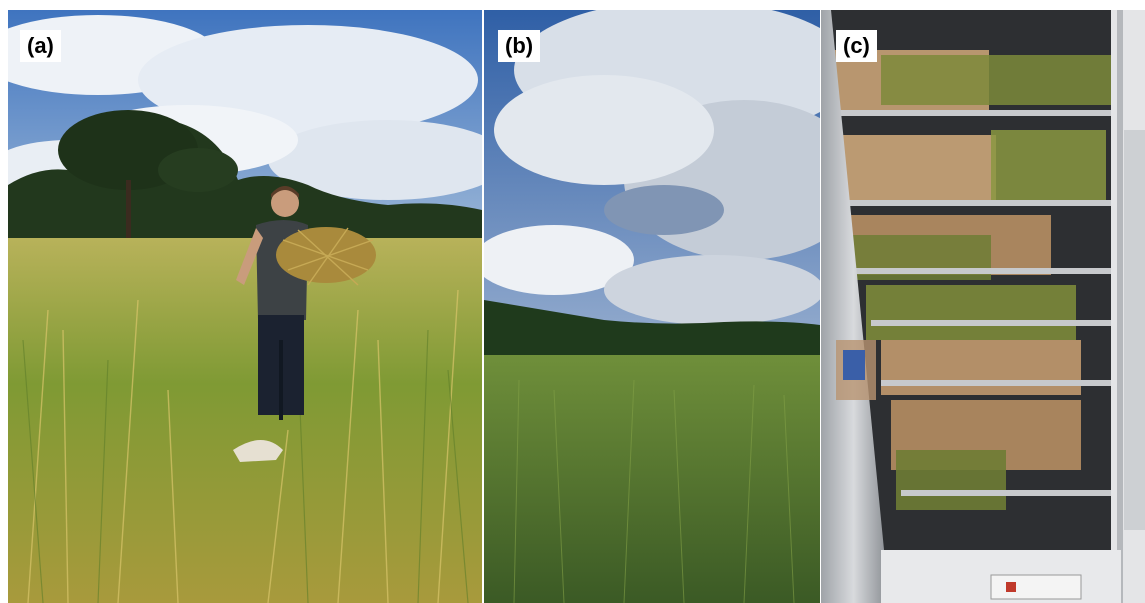 The image size is (1145, 603). Describe the element at coordinates (304, 324) in the screenshot. I see `person` at that location.